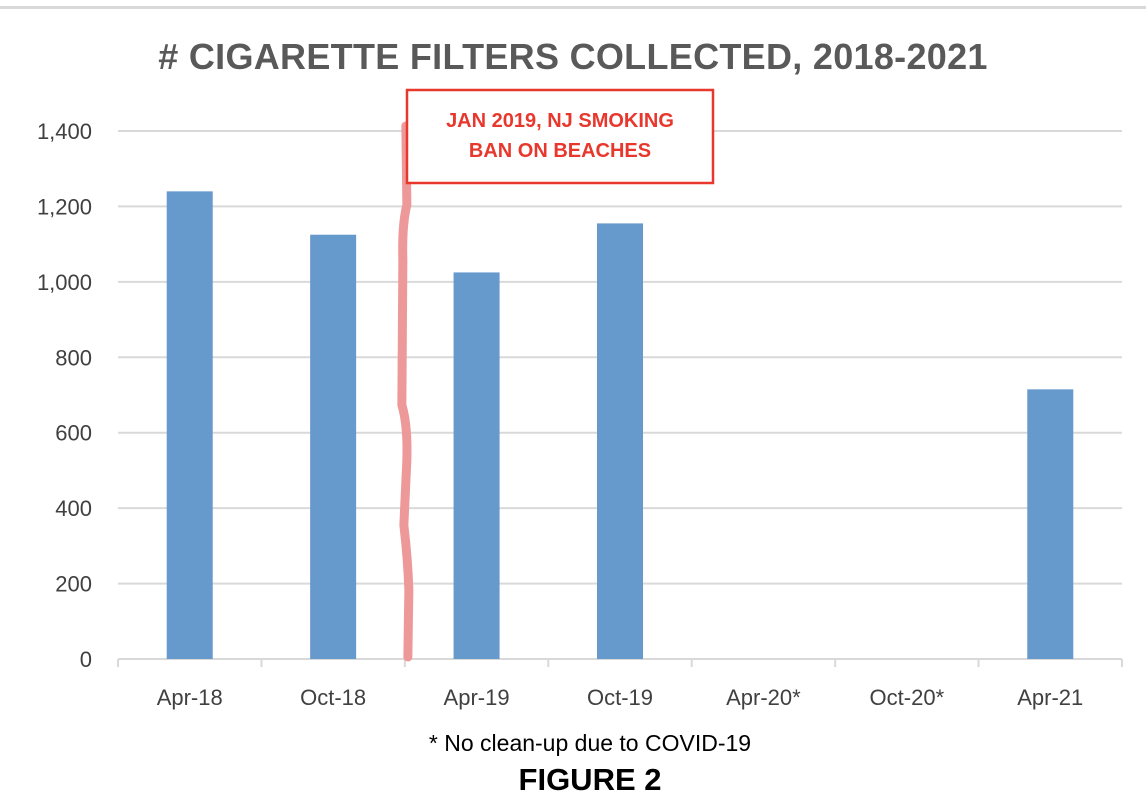 The image size is (1146, 811). I want to click on x-tick-label: Oct-19, so click(620, 697).